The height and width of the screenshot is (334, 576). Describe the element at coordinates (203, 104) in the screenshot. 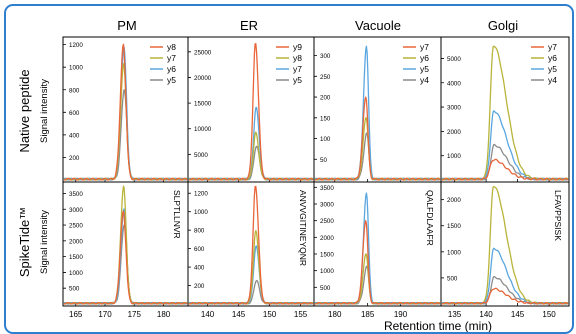

I see `y-tick-label: 15000` at that location.